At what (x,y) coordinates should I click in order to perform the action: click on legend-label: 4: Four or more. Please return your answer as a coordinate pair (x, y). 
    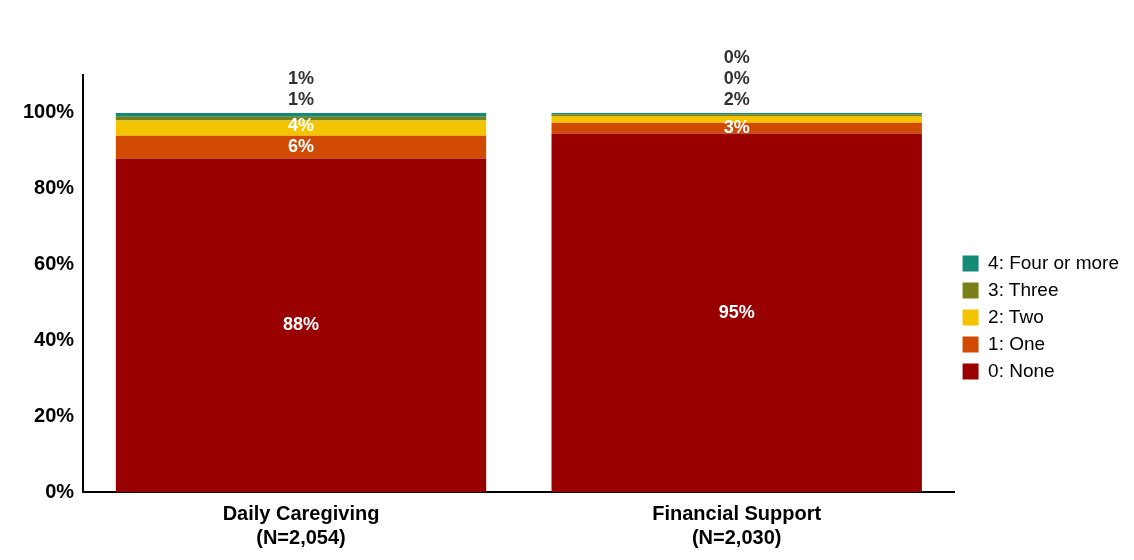
    Looking at the image, I should click on (1054, 262).